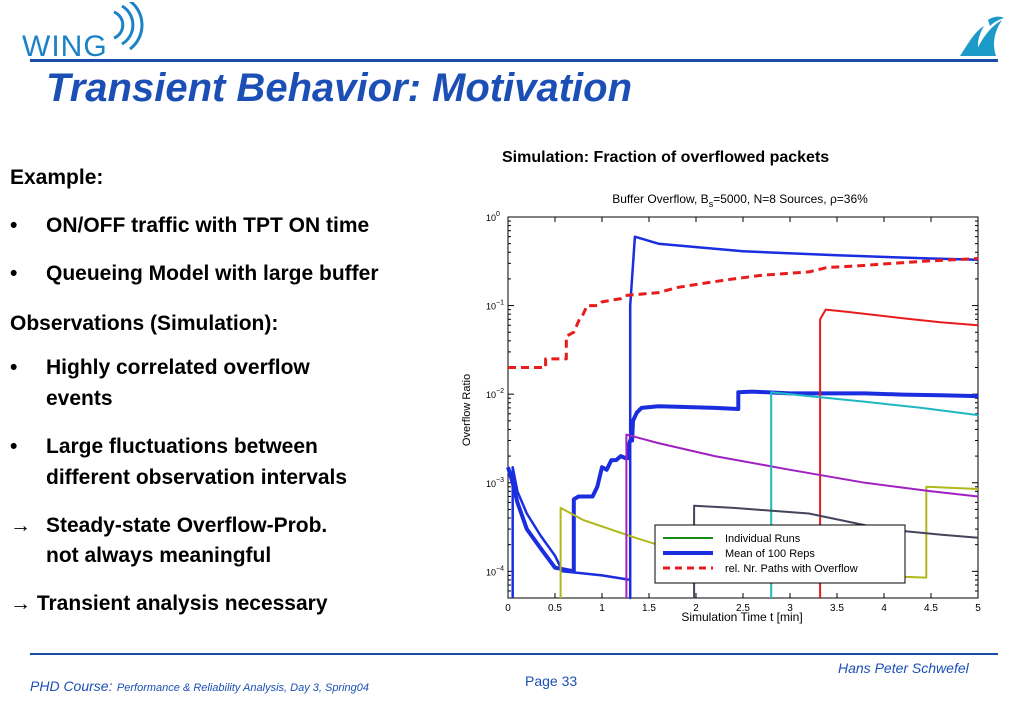  I want to click on legend-label: Mean of 100 Reps, so click(770, 554).